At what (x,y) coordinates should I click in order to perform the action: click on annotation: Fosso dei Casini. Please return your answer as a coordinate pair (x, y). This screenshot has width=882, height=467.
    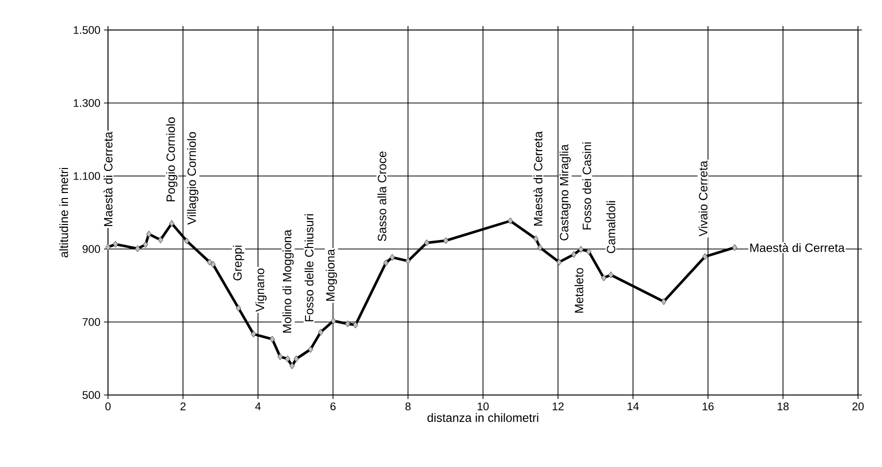
    Looking at the image, I should click on (587, 186).